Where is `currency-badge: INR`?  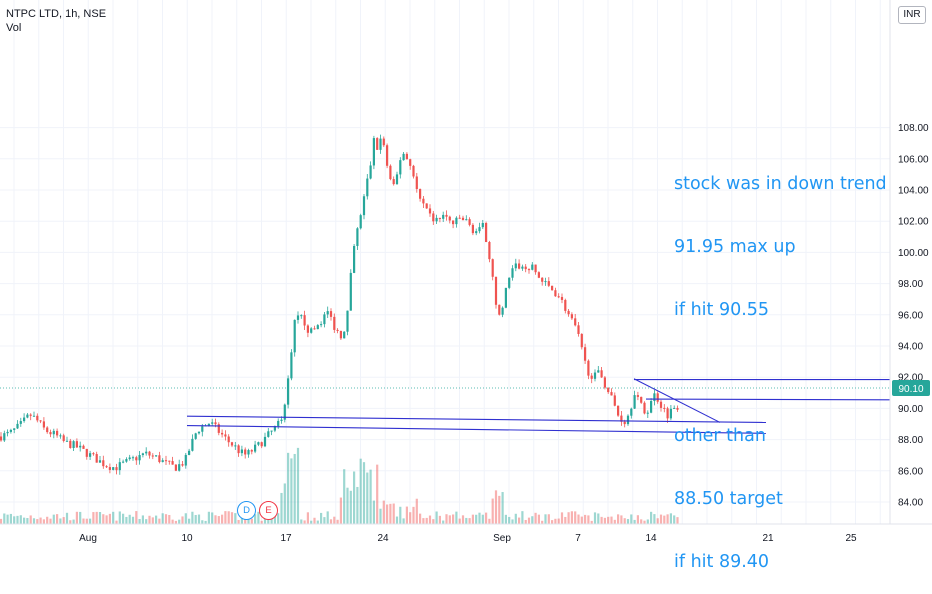
currency-badge: INR is located at coordinates (912, 15).